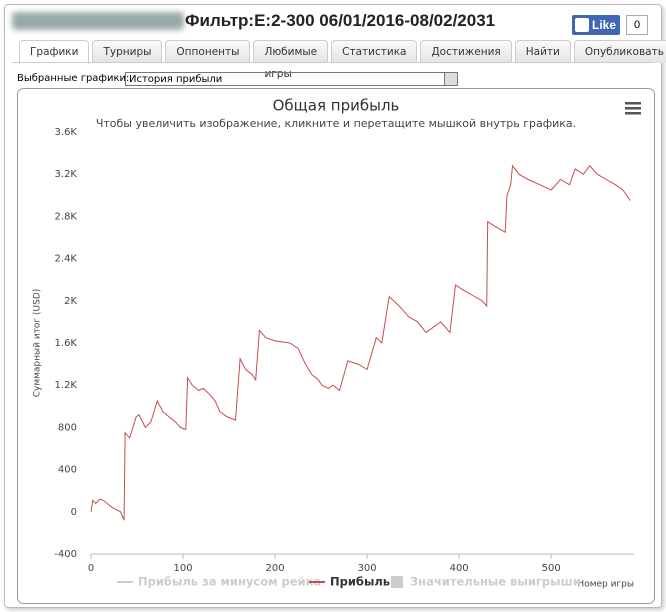 Image resolution: width=666 pixels, height=612 pixels. Describe the element at coordinates (98, 21) in the screenshot. I see `blurred-username` at that location.